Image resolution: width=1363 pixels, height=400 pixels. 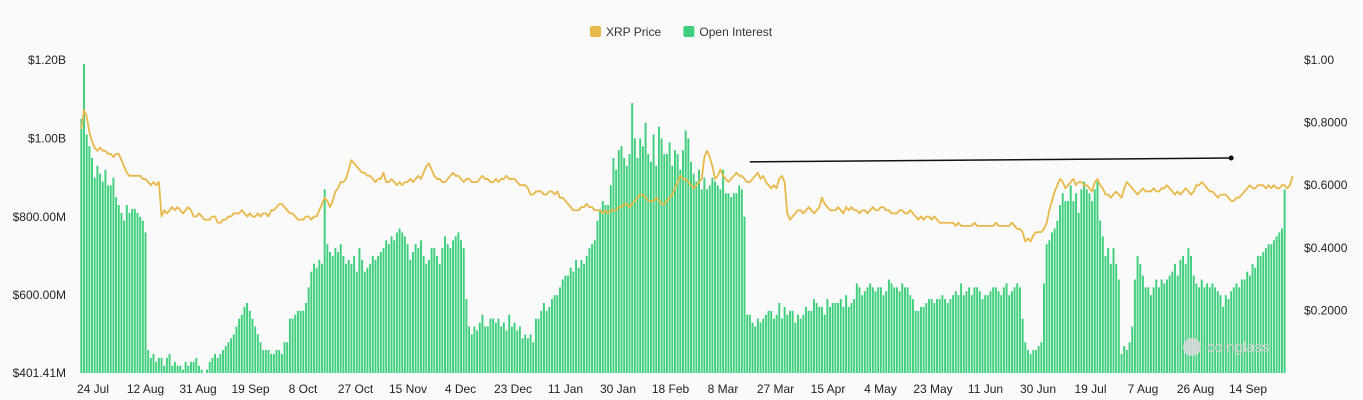 I want to click on legend-item-0: XRP Price, so click(x=625, y=32).